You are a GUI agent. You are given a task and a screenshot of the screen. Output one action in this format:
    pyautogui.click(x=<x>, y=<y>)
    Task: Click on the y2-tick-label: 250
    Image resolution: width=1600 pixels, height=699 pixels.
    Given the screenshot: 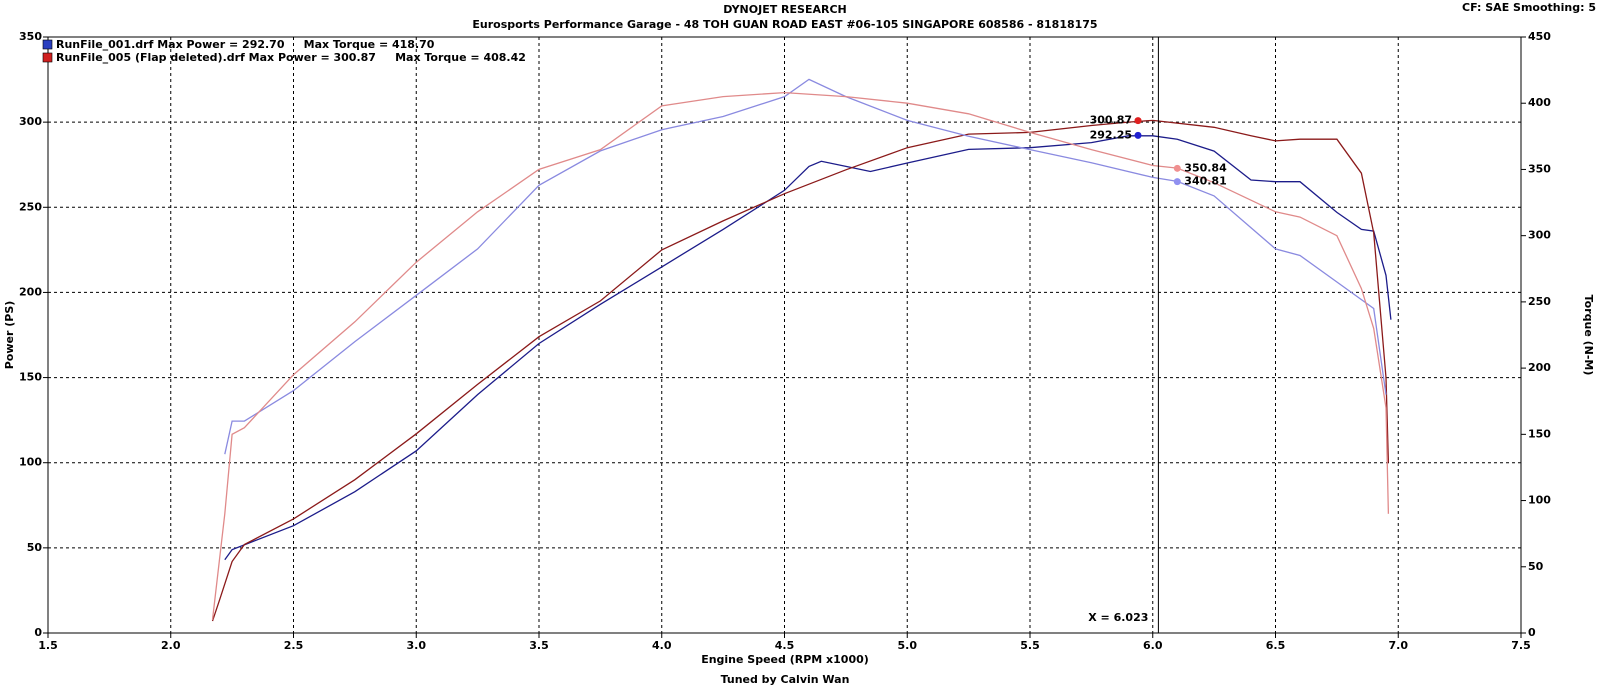 What is the action you would take?
    pyautogui.click(x=1539, y=301)
    